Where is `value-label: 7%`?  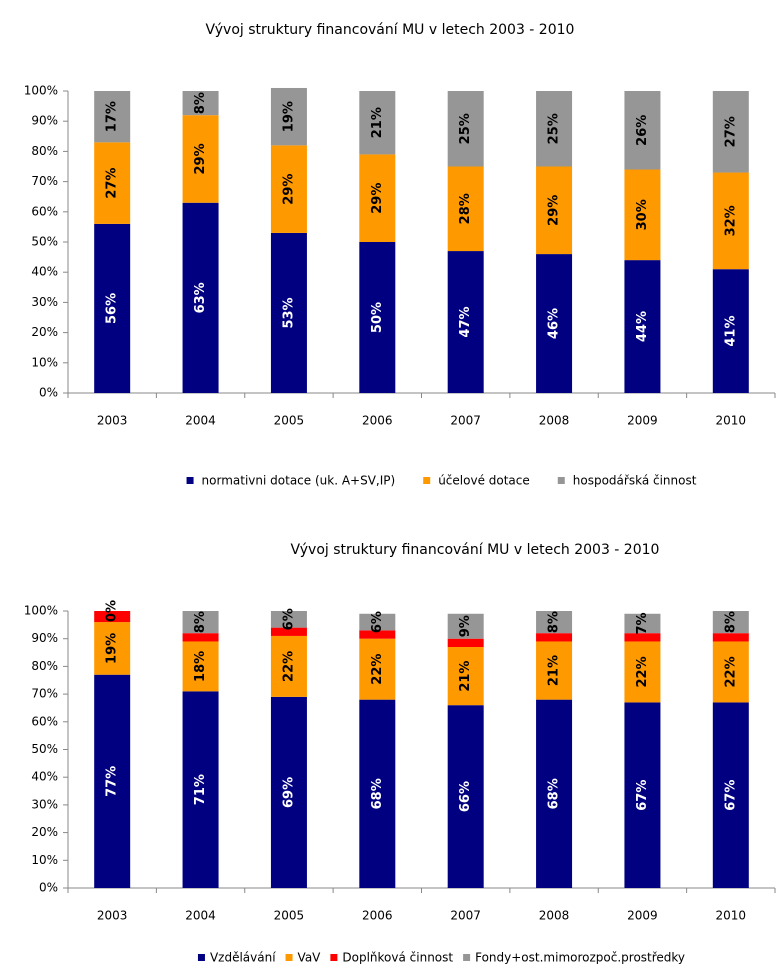
value-label: 7% is located at coordinates (642, 623).